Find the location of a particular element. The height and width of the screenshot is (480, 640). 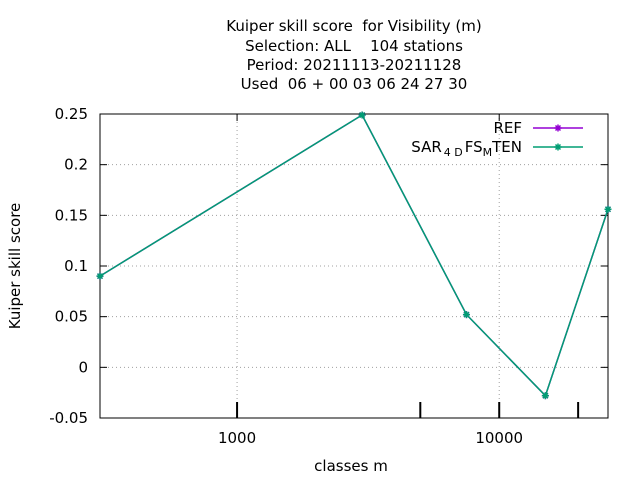

y-axis-label: Kuiper skill score is located at coordinates (15, 266).